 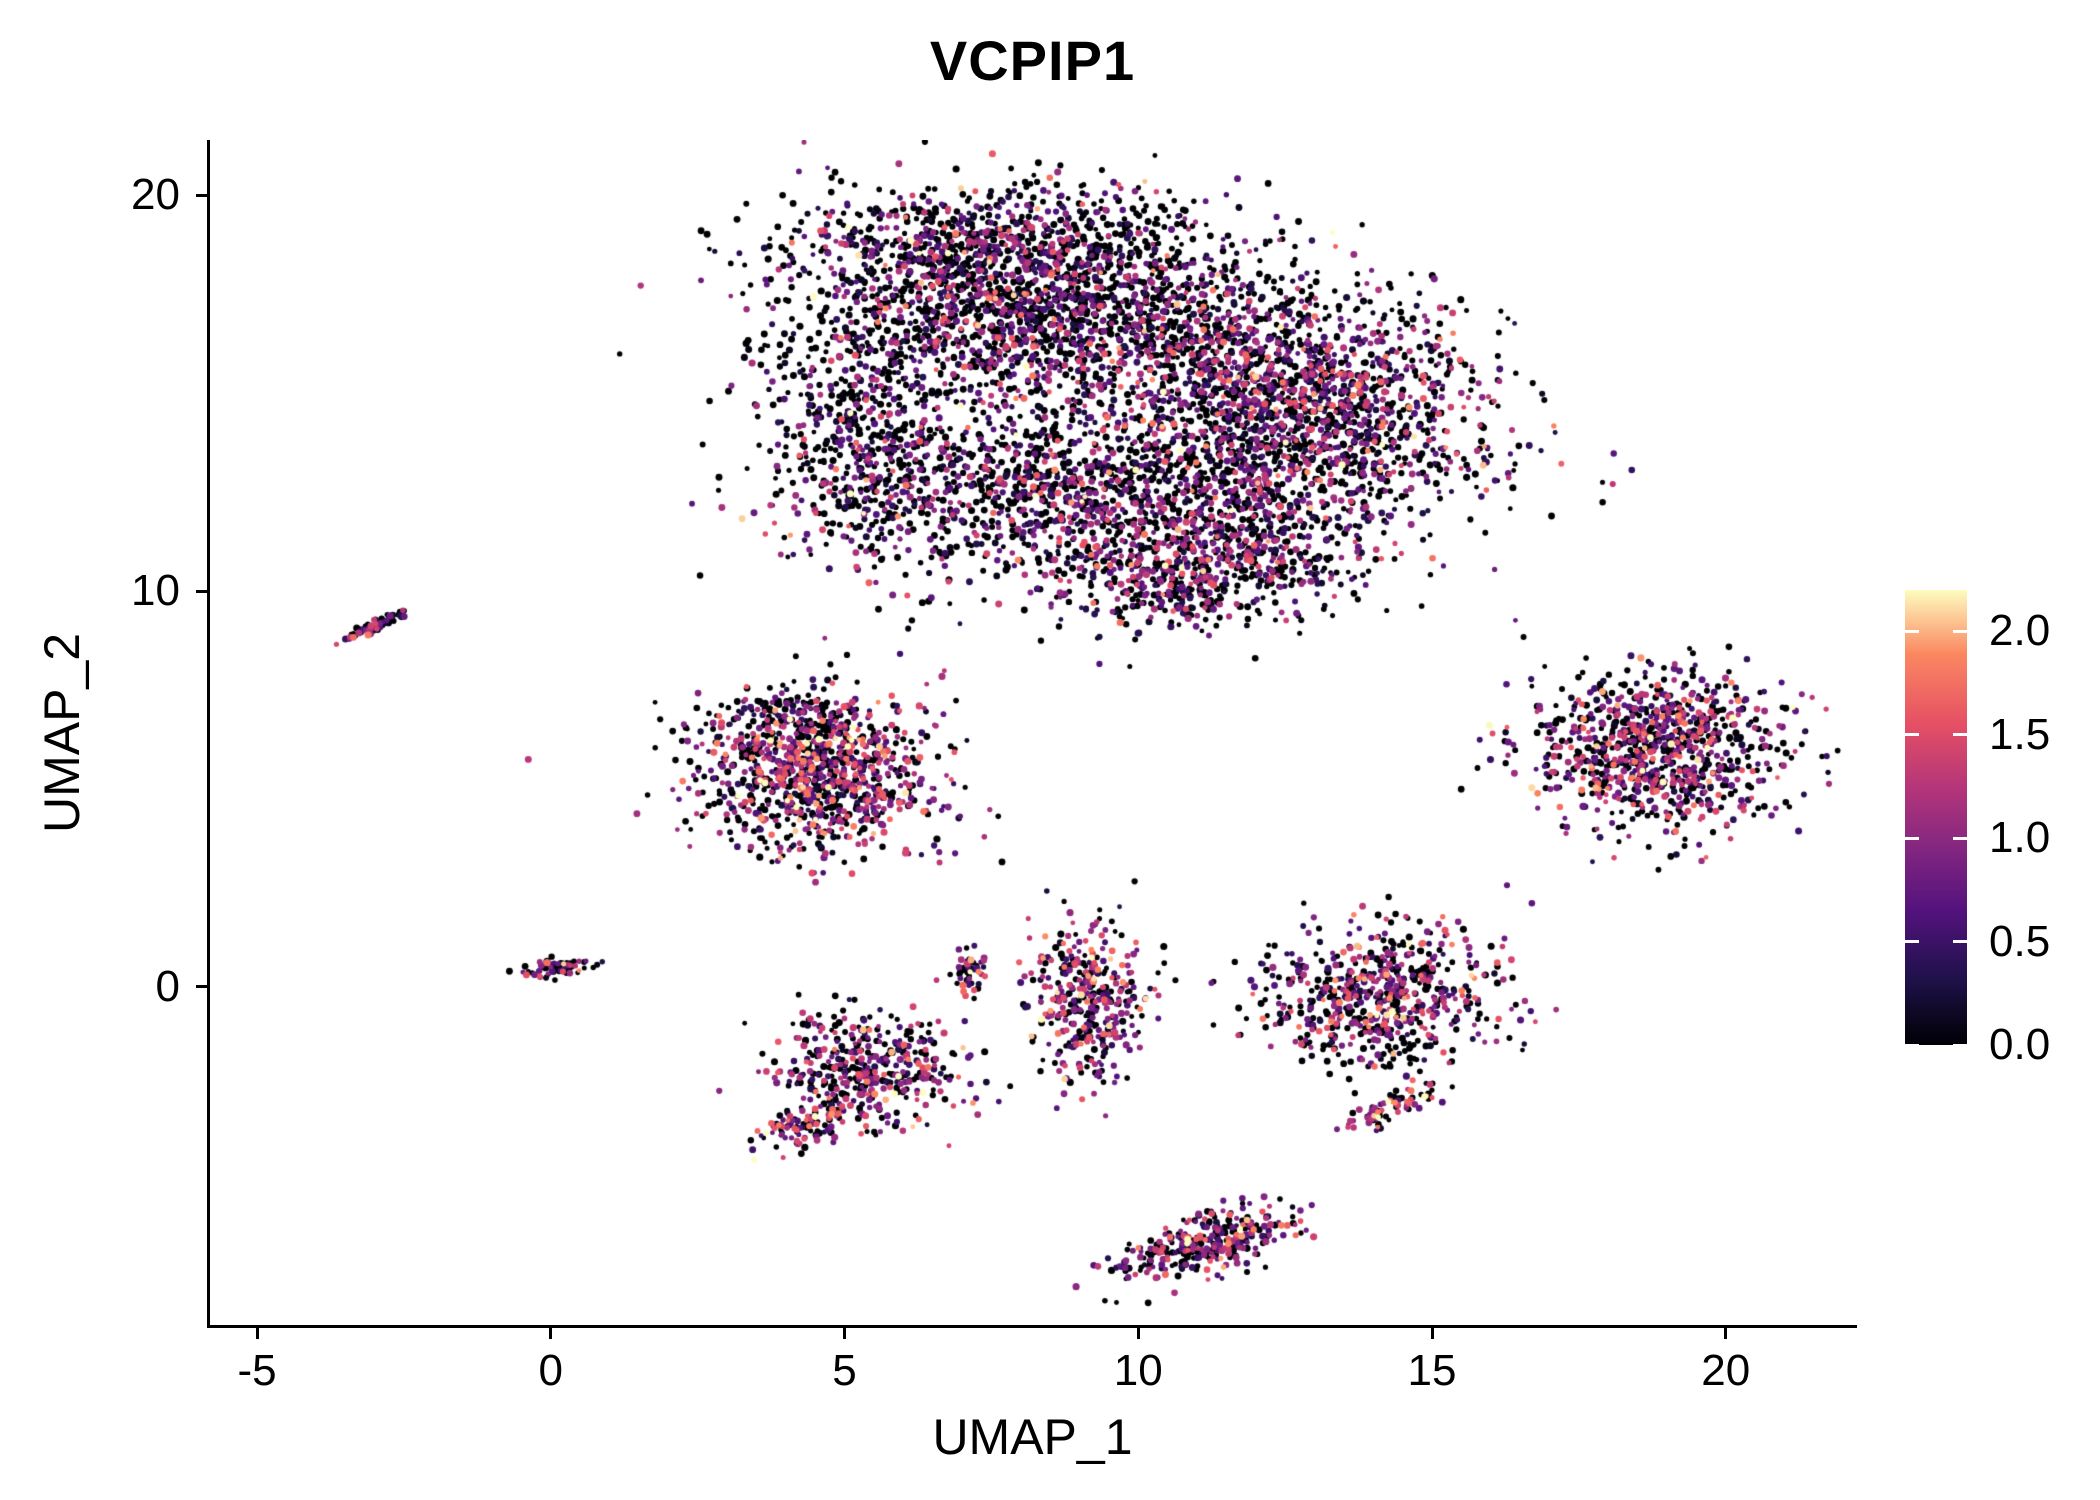 What do you see at coordinates (1726, 1370) in the screenshot?
I see `x-tick-label: 20` at bounding box center [1726, 1370].